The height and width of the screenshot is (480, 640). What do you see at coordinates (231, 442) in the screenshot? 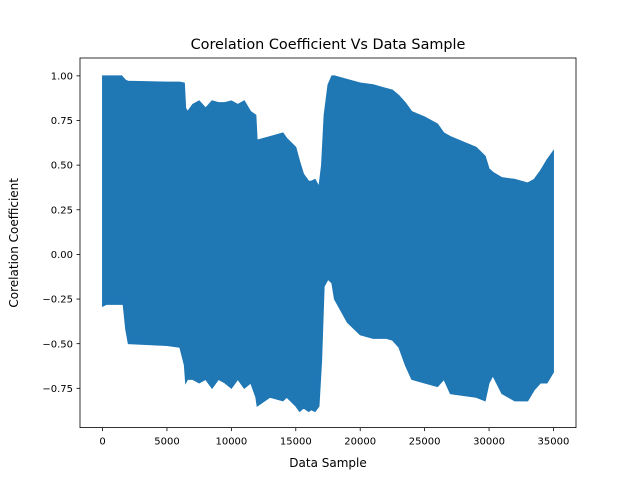
I see `x-tick-label: 10000` at bounding box center [231, 442].